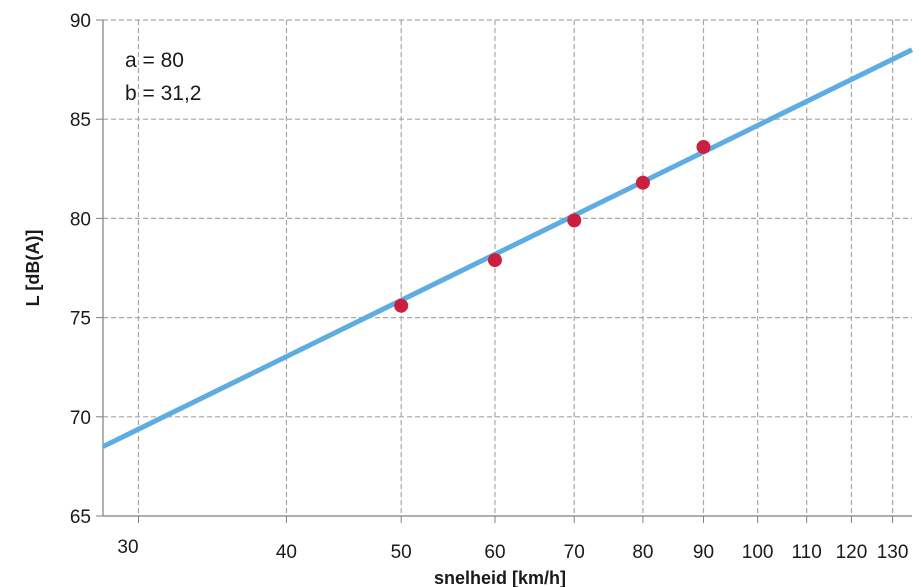  I want to click on y-tick-label: 80, so click(80, 219).